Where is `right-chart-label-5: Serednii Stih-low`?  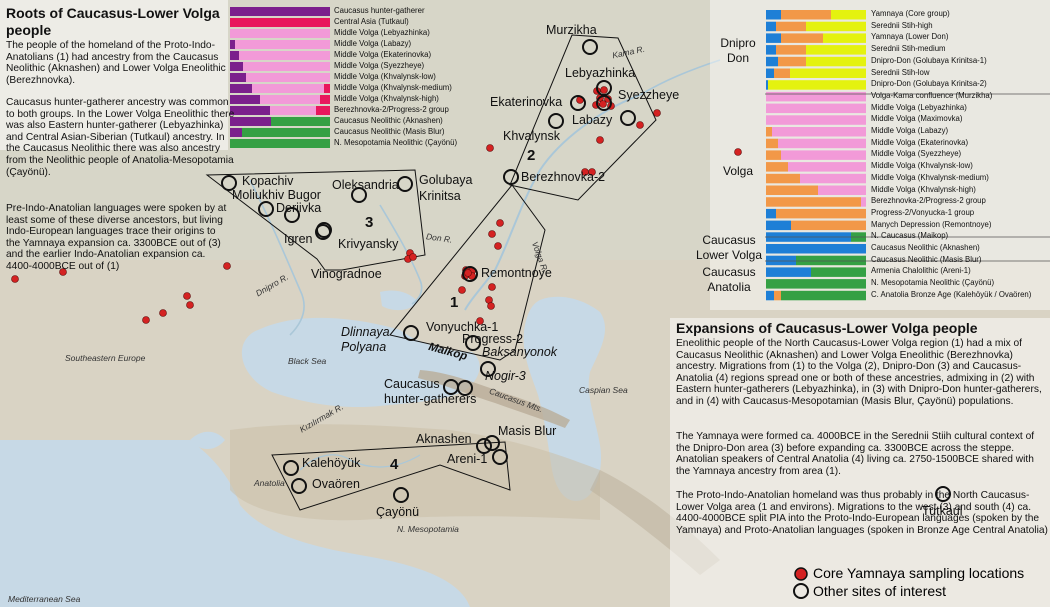 right-chart-label-5: Serednii Stih-low is located at coordinates (900, 72).